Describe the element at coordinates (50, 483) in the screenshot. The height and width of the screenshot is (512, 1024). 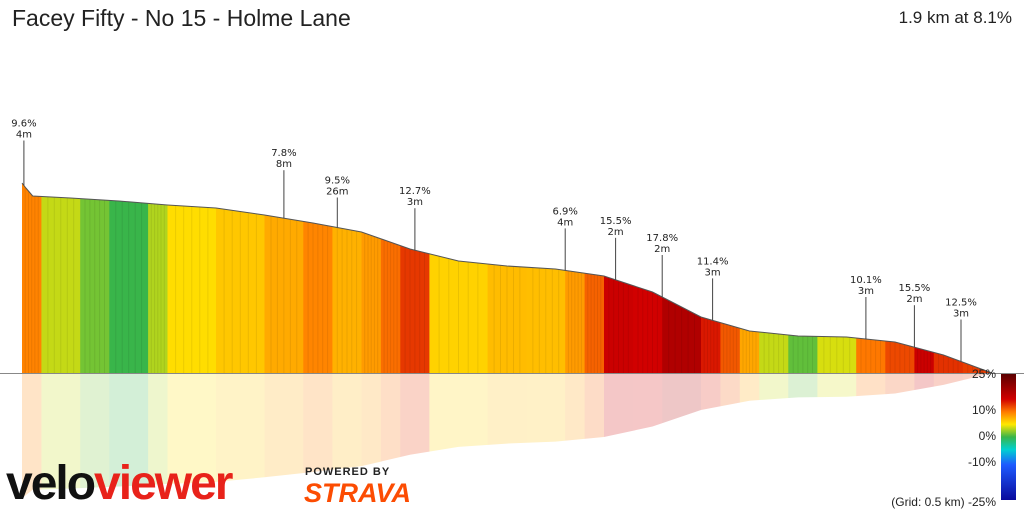
I see `logo-velo: velo` at that location.